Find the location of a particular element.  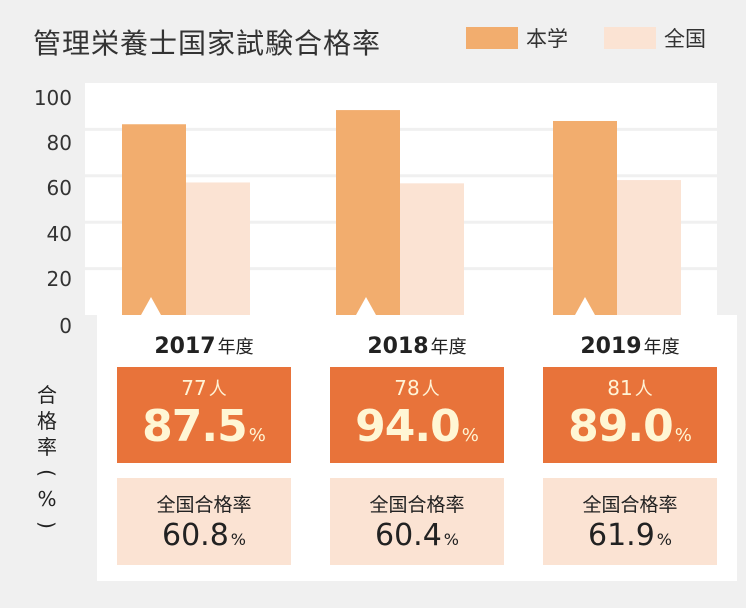

legend-item-national: 全国 is located at coordinates (655, 38).